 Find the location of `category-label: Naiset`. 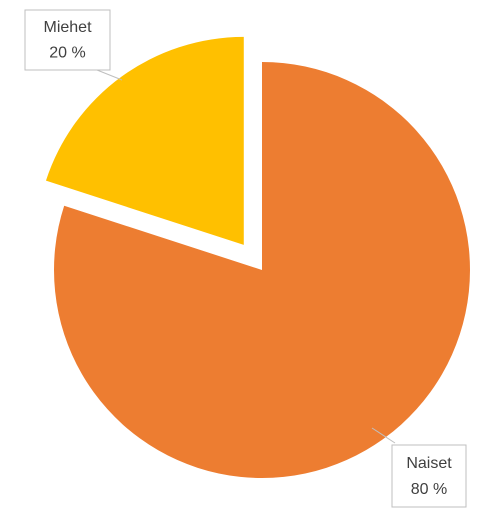

category-label: Naiset is located at coordinates (429, 463).